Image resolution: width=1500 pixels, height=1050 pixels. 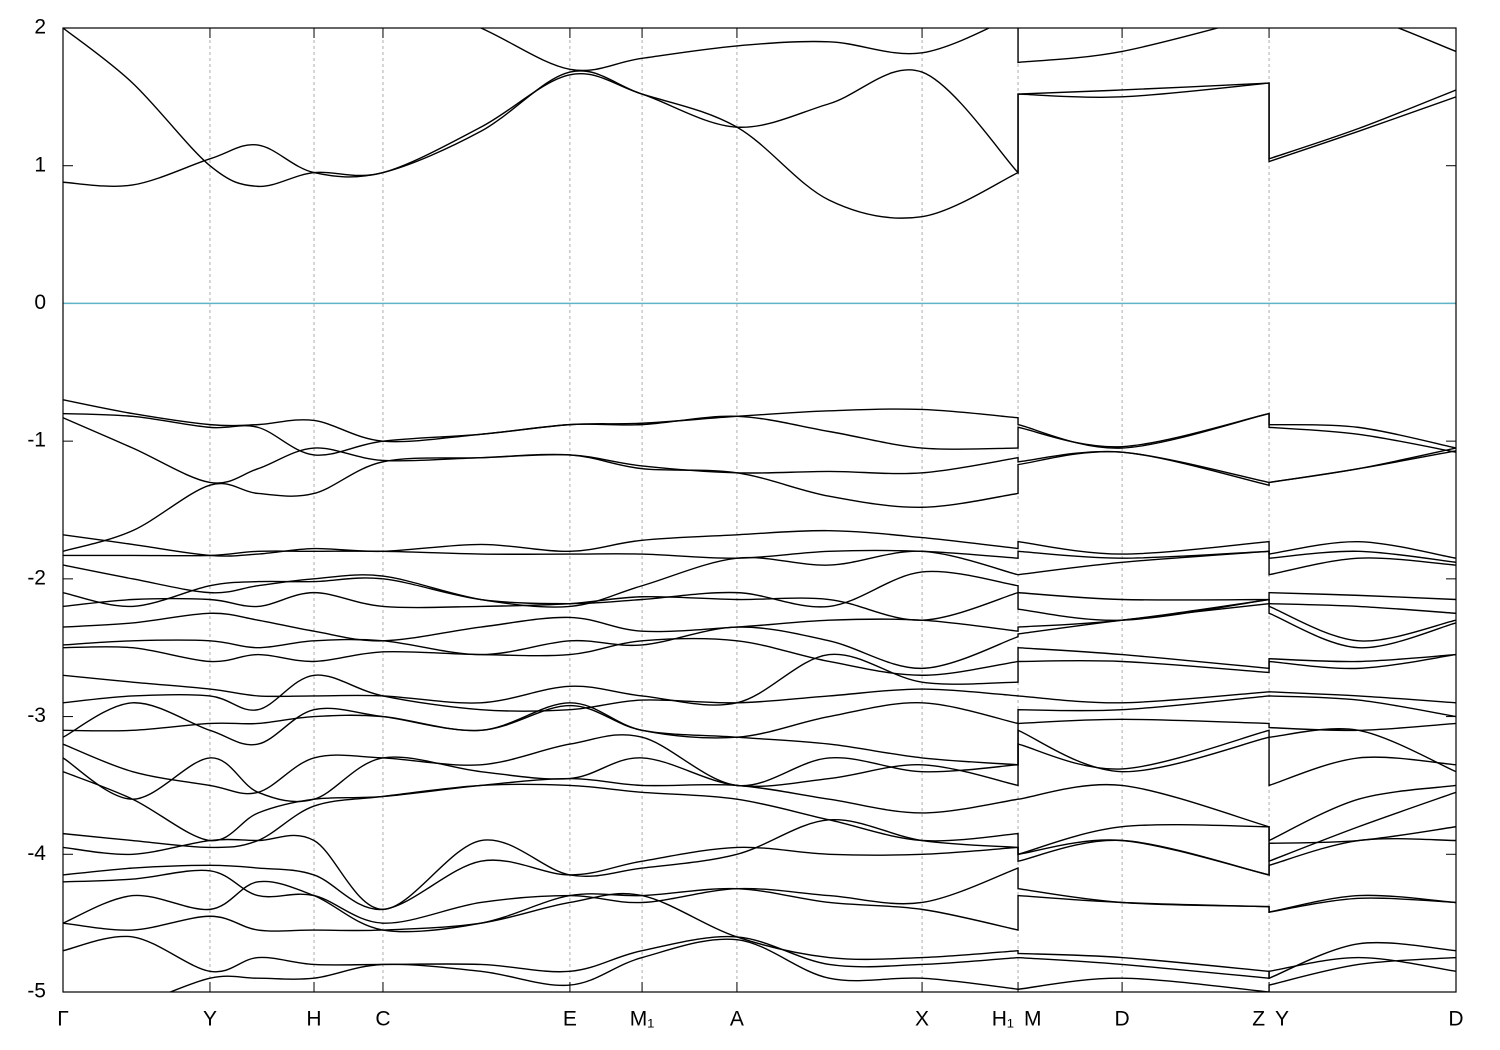 I want to click on y-tick-label: -3, so click(x=36, y=715).